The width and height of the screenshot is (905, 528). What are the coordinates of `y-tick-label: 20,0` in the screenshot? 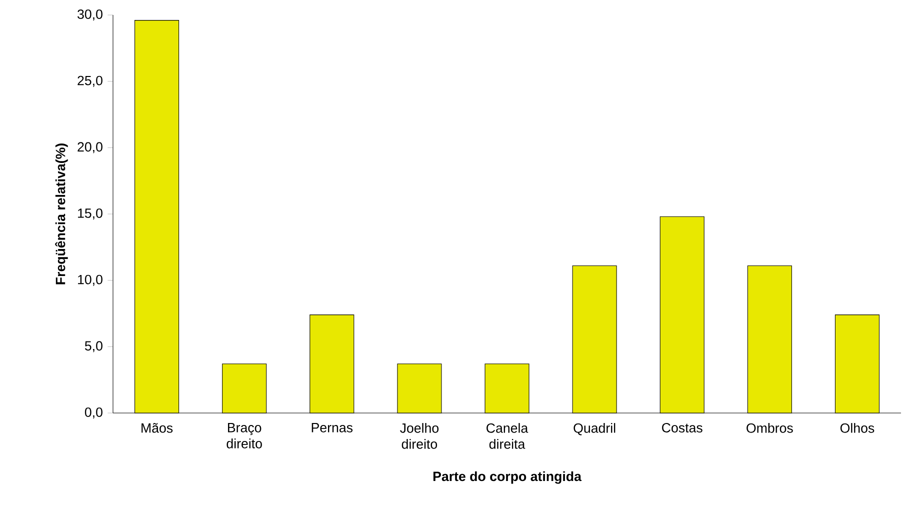 It's located at (90, 148).